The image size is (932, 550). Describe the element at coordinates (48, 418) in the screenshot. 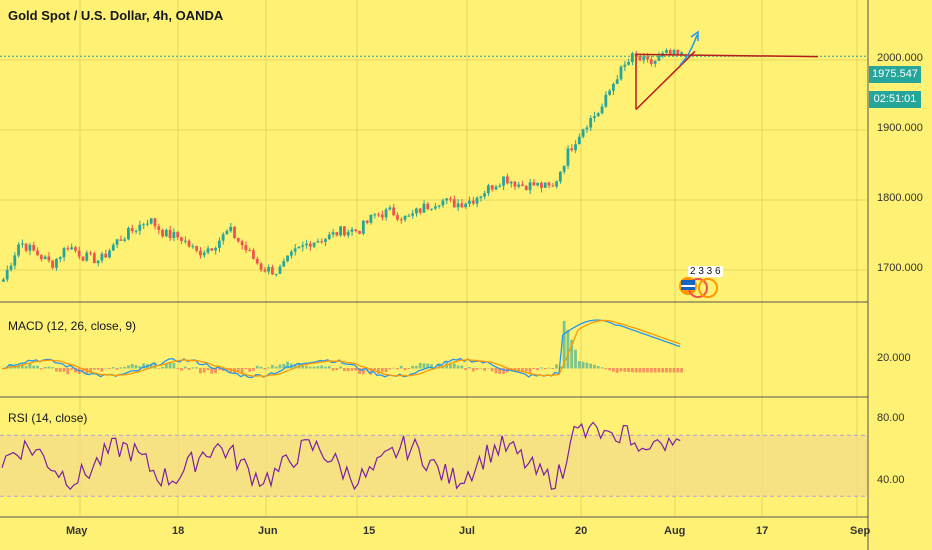

I see `rsi-label: RSI (14, close)` at that location.